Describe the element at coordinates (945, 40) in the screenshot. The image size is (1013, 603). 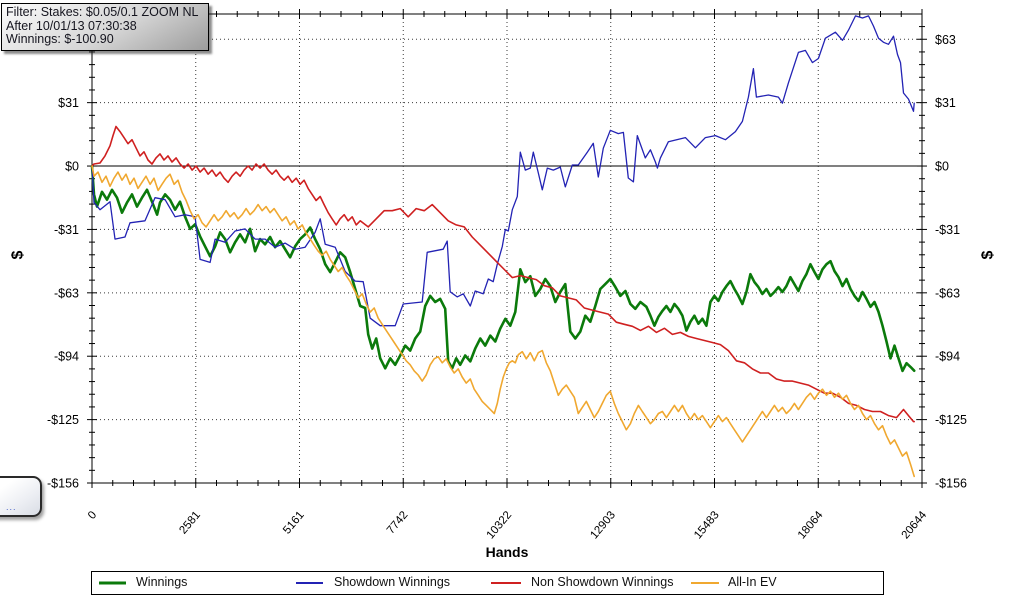
I see `y-tick-label-right: $63` at that location.